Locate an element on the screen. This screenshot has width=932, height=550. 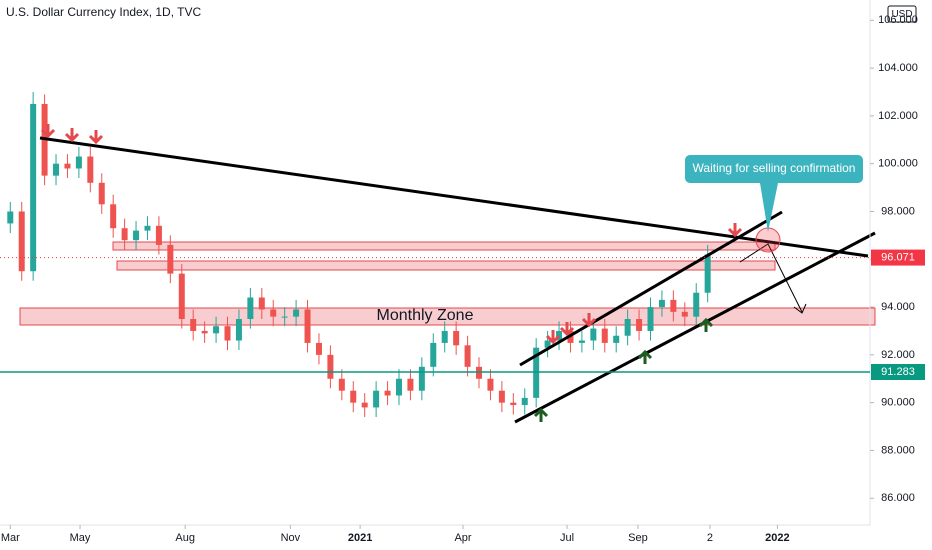
y-tick-label: 90.000 is located at coordinates (898, 403).